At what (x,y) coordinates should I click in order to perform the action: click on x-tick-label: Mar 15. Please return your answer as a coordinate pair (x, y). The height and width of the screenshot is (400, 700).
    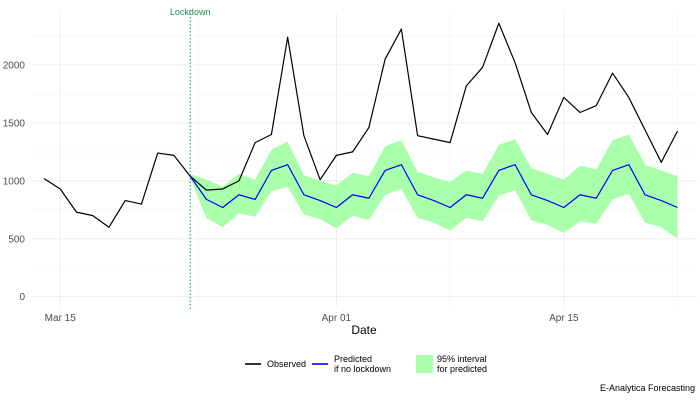
    Looking at the image, I should click on (61, 318).